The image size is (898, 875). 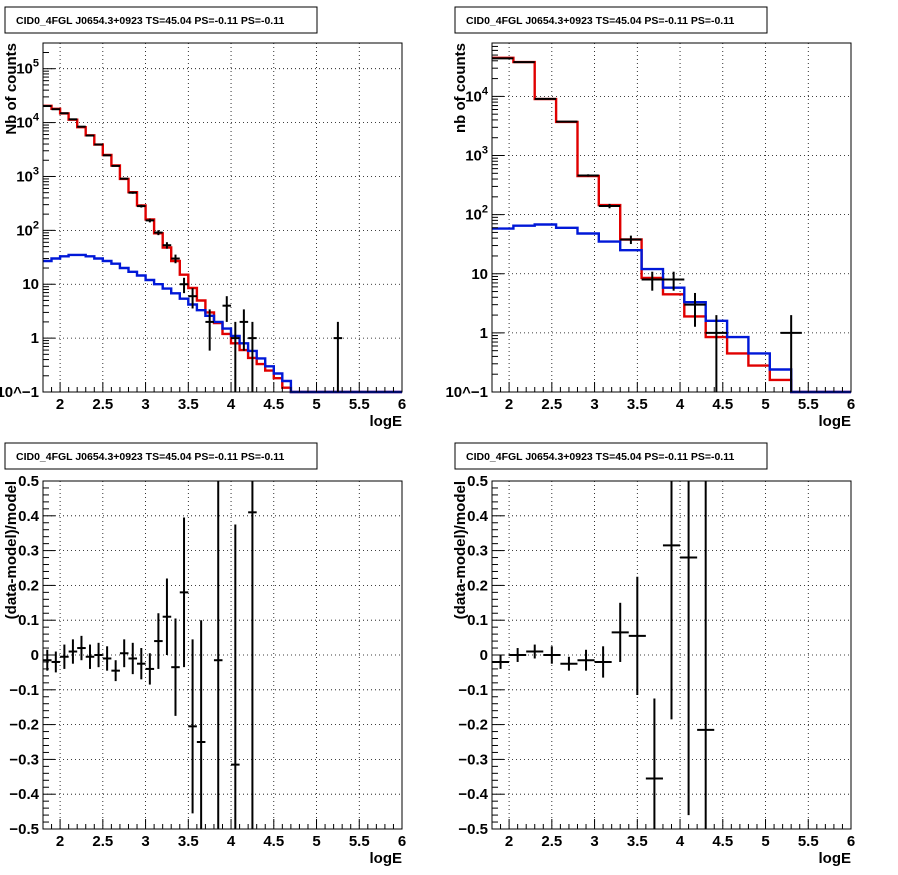 I want to click on y-axis-title: nb of counts, so click(x=460, y=88).